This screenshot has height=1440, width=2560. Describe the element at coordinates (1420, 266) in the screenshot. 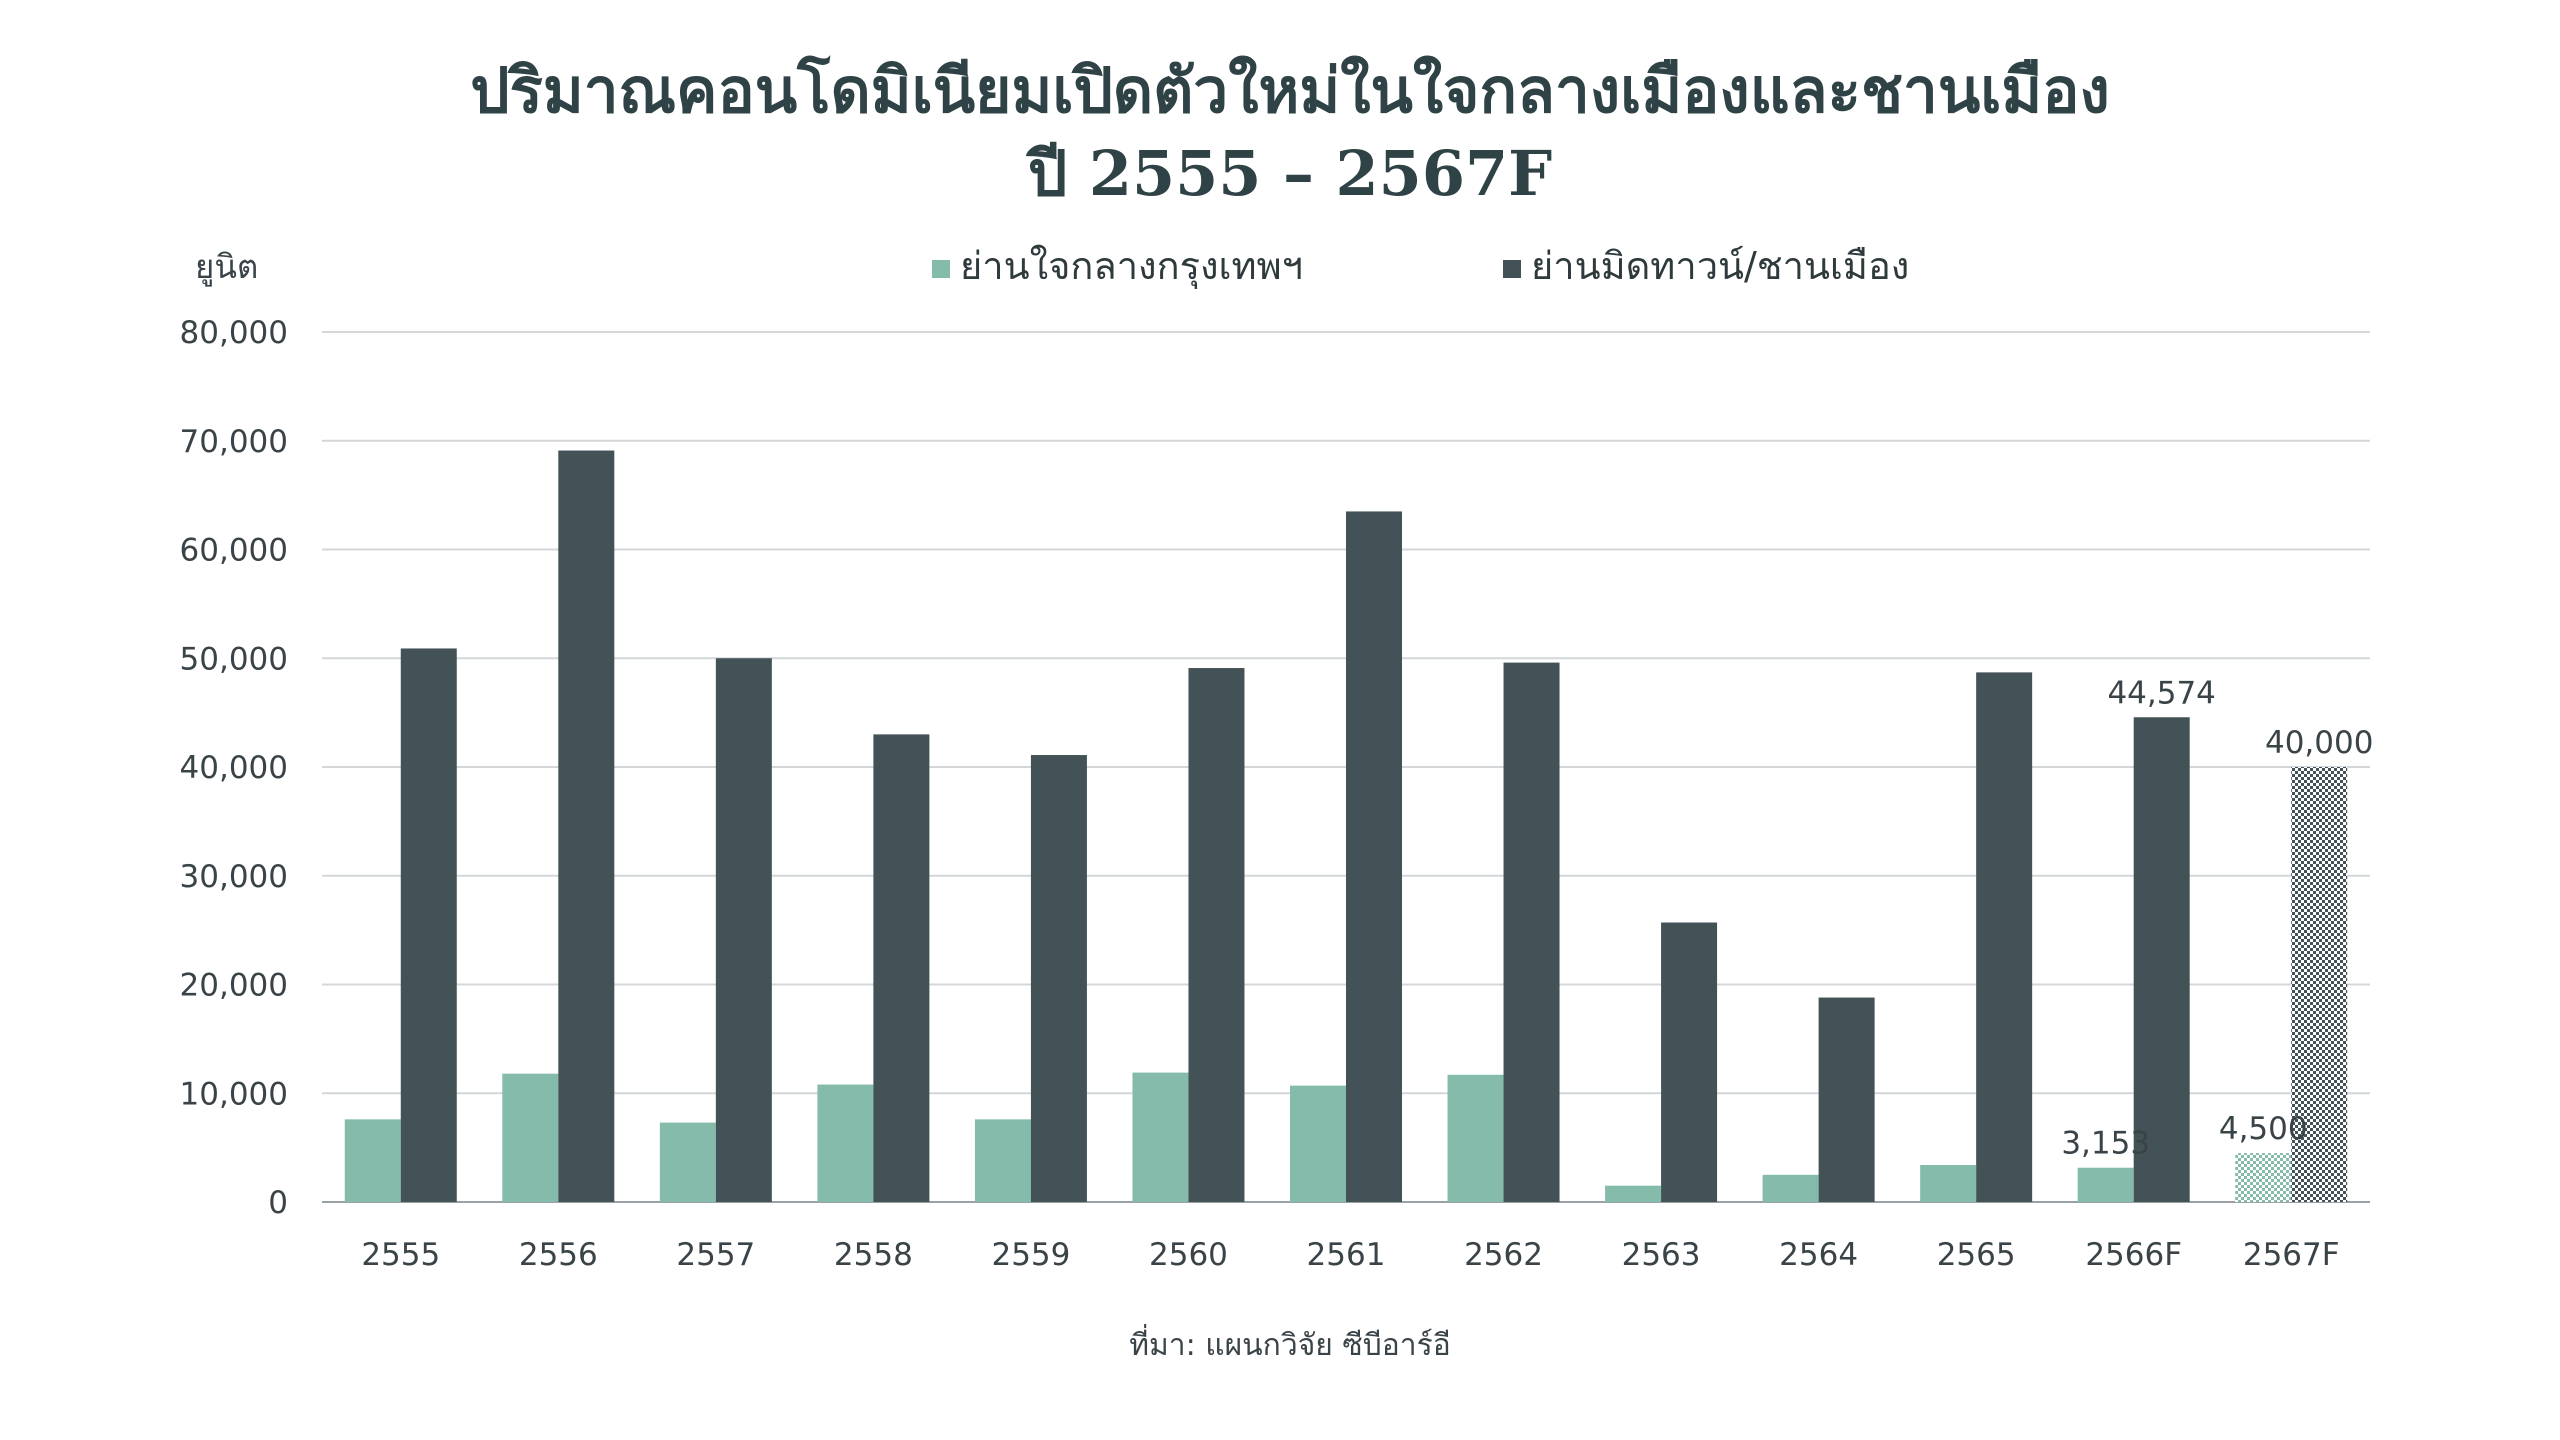

I see `legend: ย่านใจกลางกรุงเทพฯ ย่านมิดทาวน์/ชานเมือง` at that location.